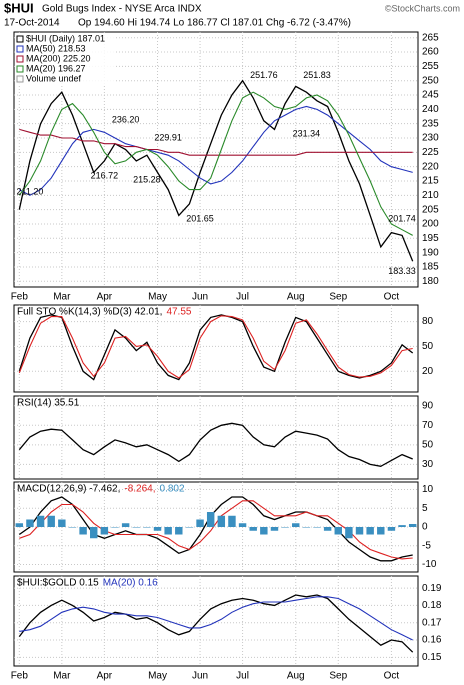  What do you see at coordinates (19, 7) in the screenshot?
I see `symbol: $HUI` at bounding box center [19, 7].